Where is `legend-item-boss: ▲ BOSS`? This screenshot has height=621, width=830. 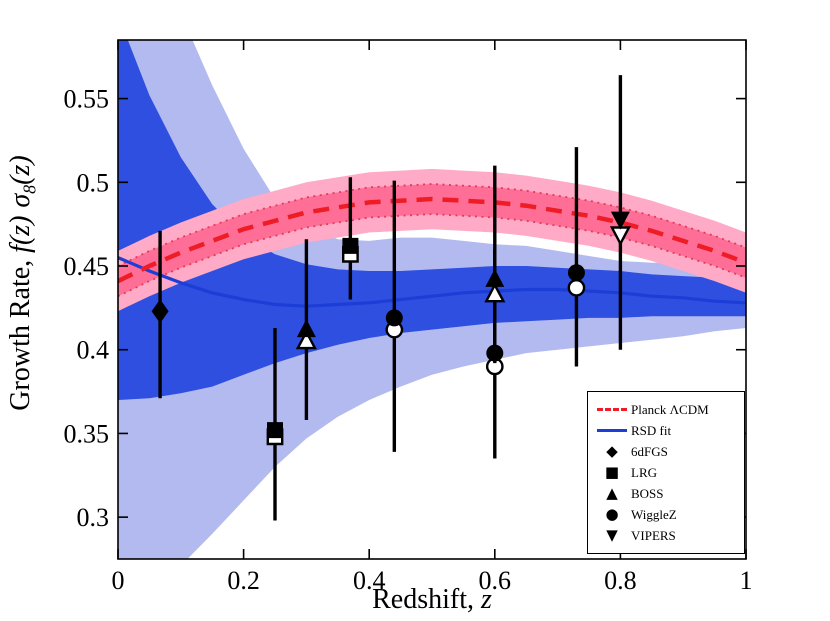
legend-item-boss: ▲ BOSS is located at coordinates (666, 493).